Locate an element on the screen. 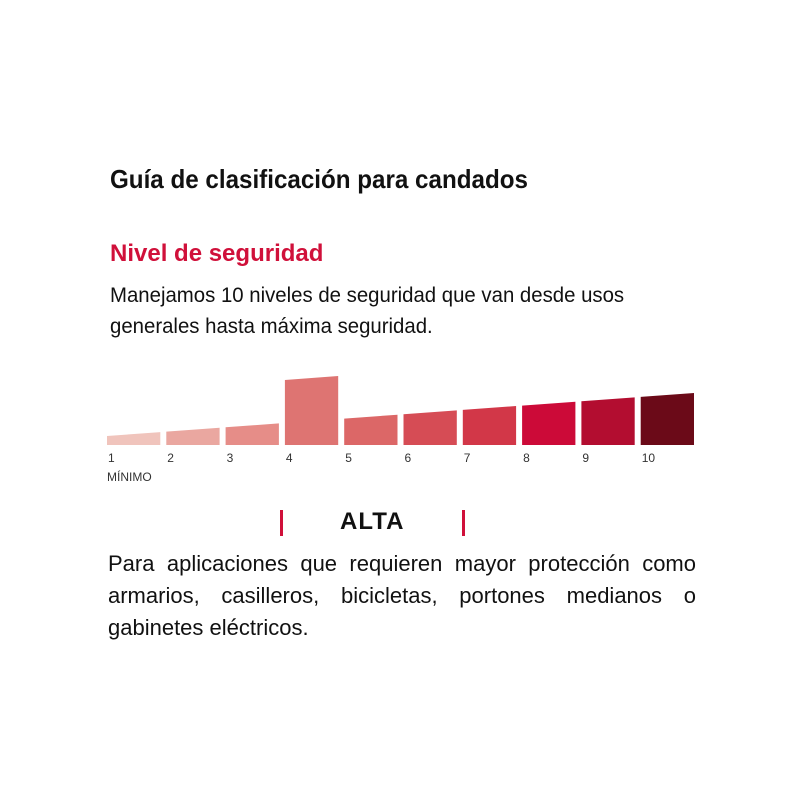 The width and height of the screenshot is (800, 800). tick-label: 6 is located at coordinates (408, 458).